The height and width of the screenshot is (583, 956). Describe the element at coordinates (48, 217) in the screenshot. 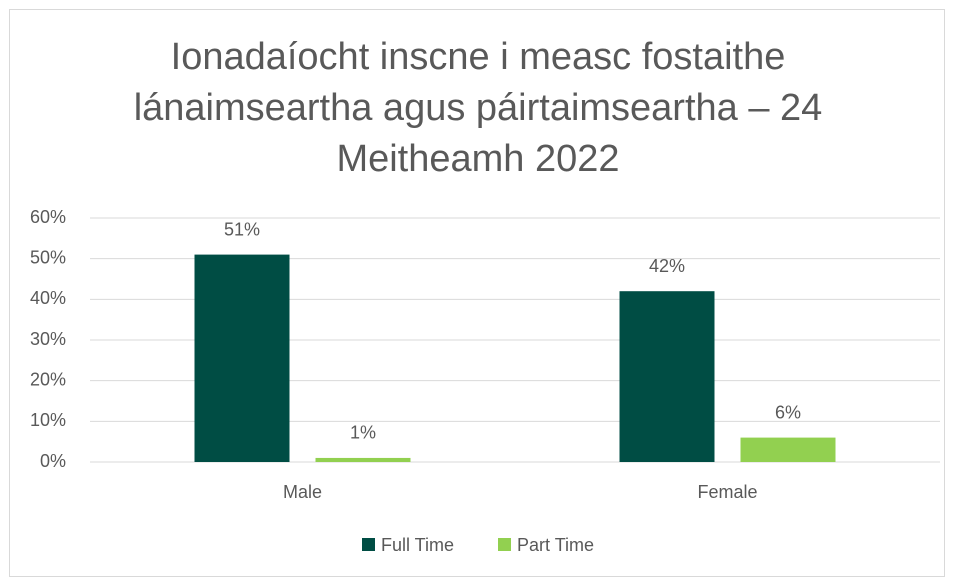

I see `y-tick-label: 60%` at that location.